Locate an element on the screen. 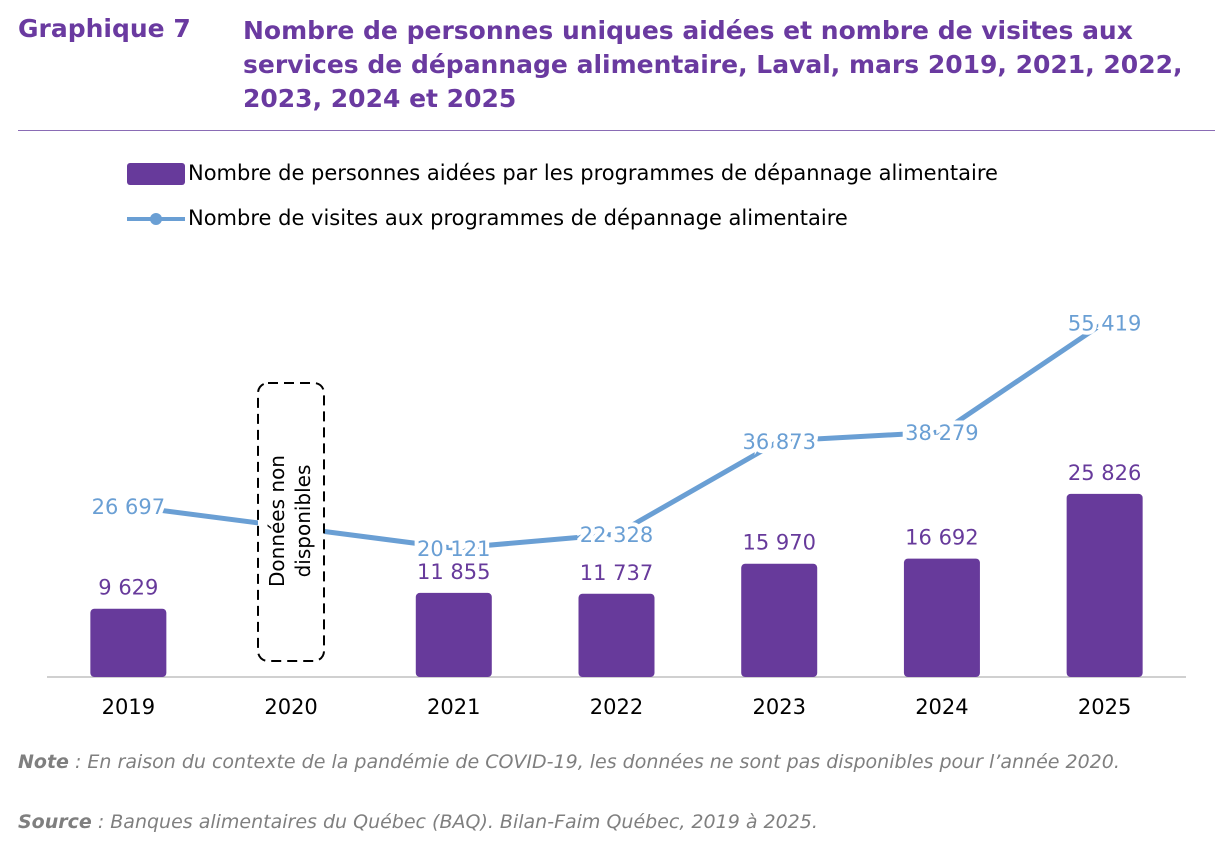 The image size is (1232, 850). x-tick-label: 2019 is located at coordinates (128, 707).